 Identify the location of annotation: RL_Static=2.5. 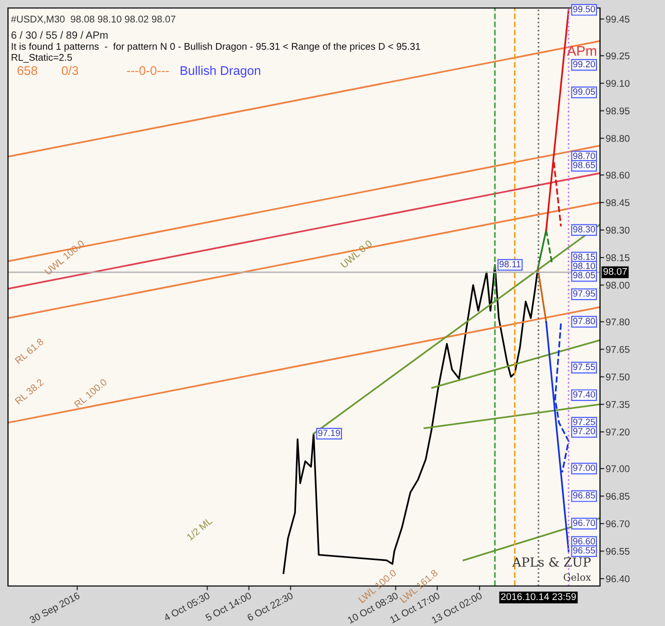
(42, 58).